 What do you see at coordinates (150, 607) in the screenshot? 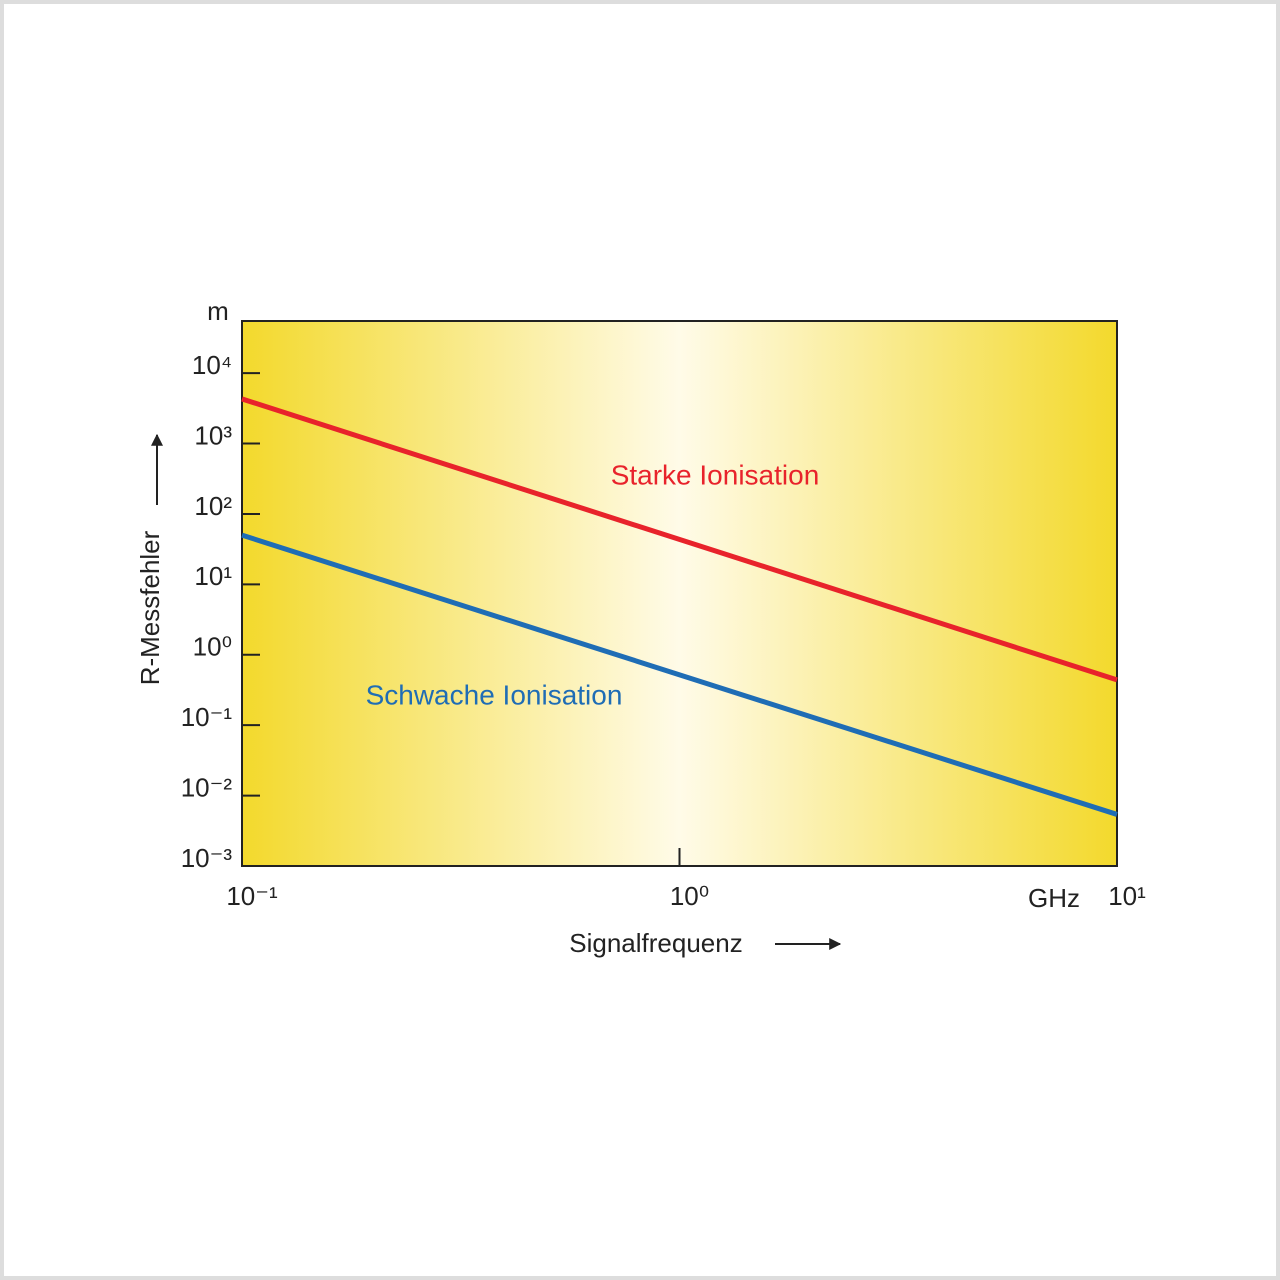
I see `y-axis-label: R-Messfehler` at bounding box center [150, 607].